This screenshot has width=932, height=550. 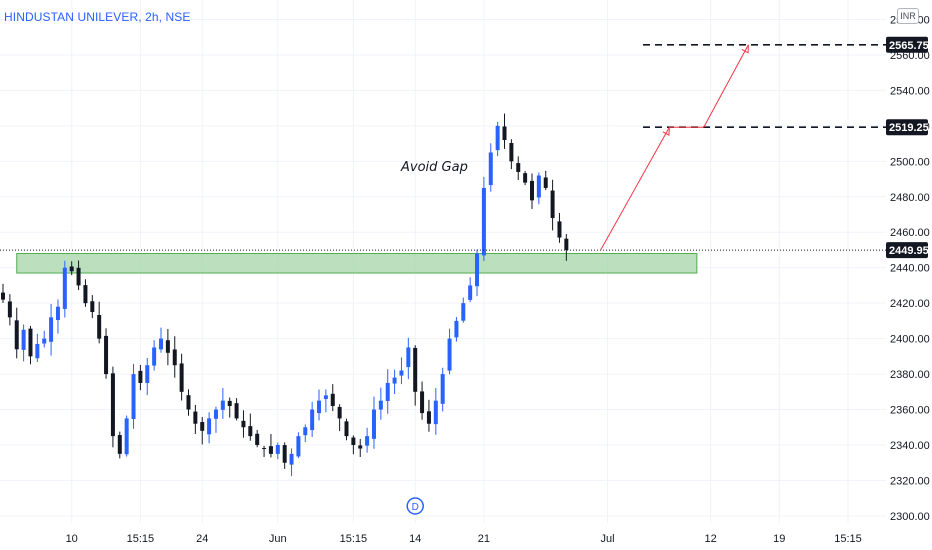 I want to click on y-tick-label: 2560.00, so click(x=910, y=56).